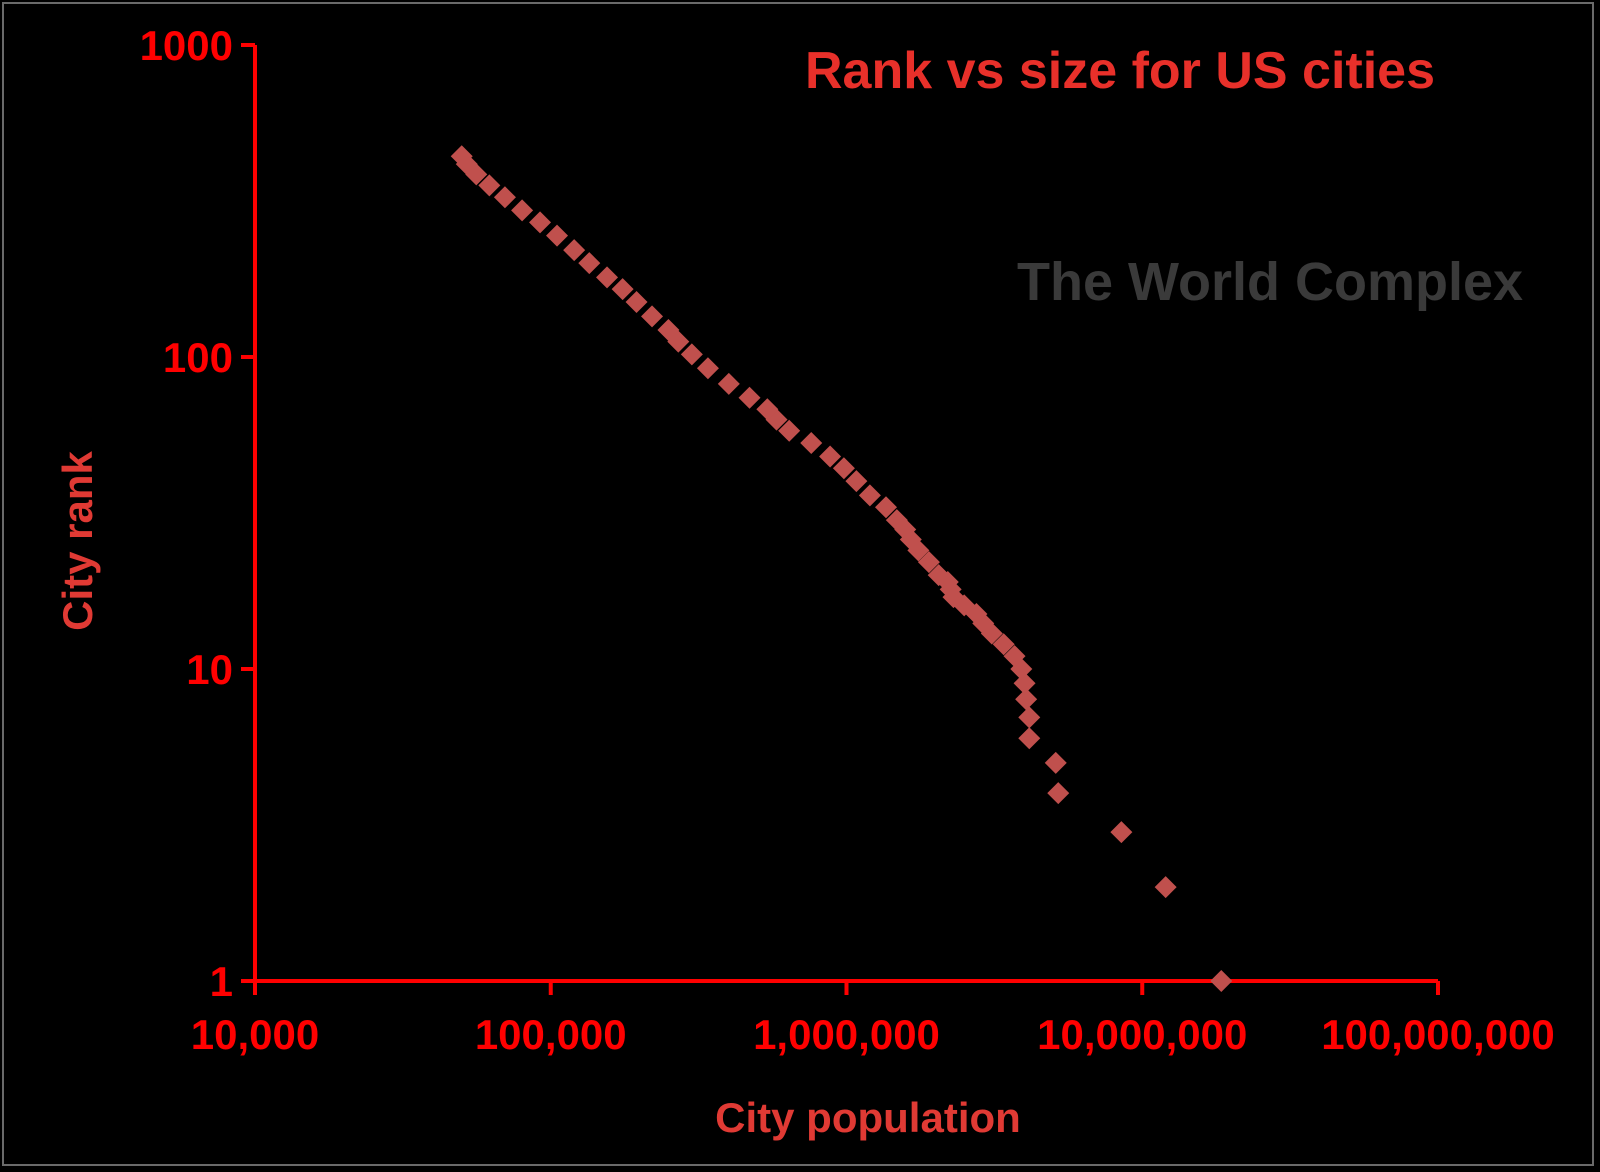  Describe the element at coordinates (209, 669) in the screenshot. I see `y-tick-label: 10` at that location.